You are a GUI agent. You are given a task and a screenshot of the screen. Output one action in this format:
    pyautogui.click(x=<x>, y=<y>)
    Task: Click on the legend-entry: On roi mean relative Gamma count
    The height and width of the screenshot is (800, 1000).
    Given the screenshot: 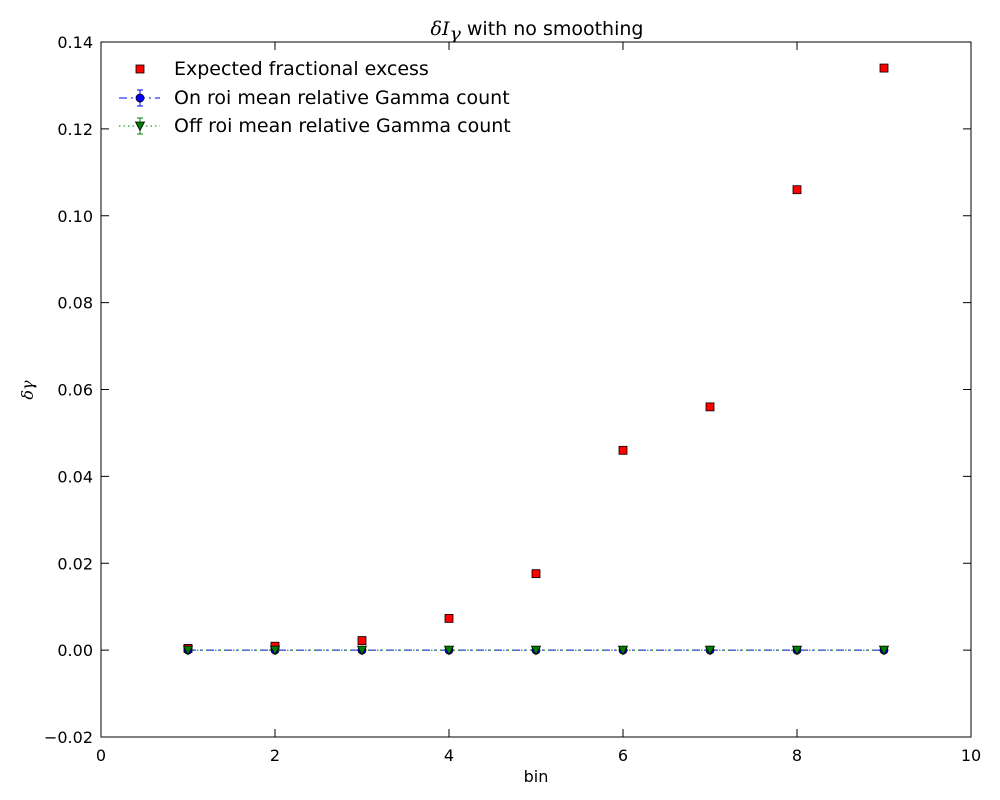 What is the action you would take?
    pyautogui.click(x=314, y=98)
    